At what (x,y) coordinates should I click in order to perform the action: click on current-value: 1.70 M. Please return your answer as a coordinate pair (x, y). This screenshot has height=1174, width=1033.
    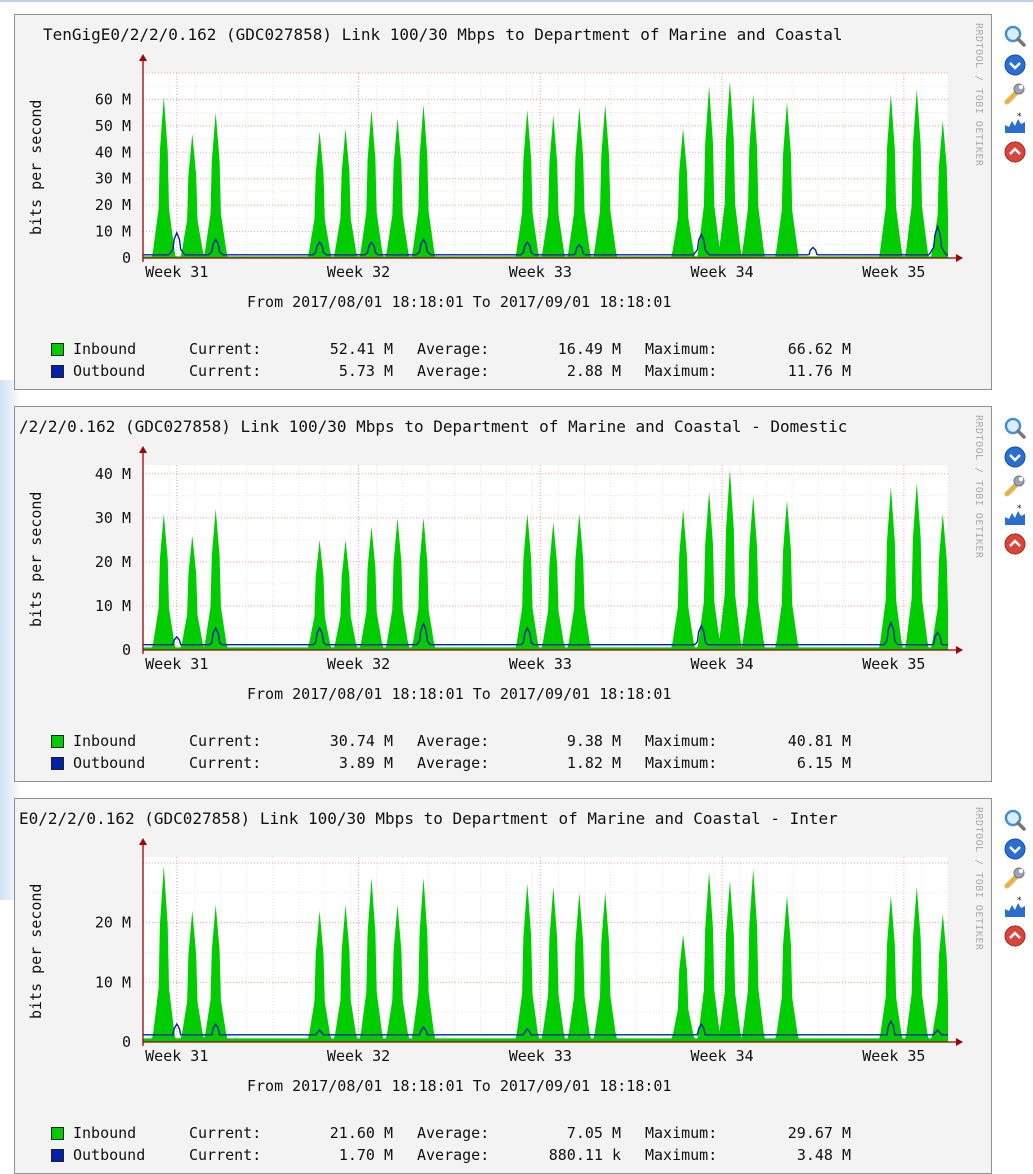
    Looking at the image, I should click on (365, 1155).